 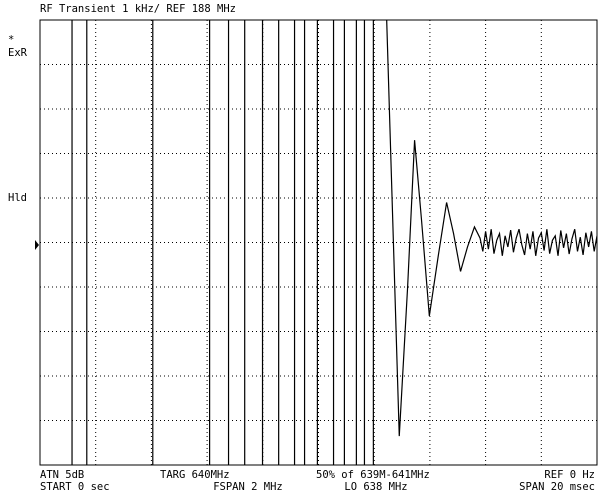 I want to click on side-label: *, so click(x=11, y=40).